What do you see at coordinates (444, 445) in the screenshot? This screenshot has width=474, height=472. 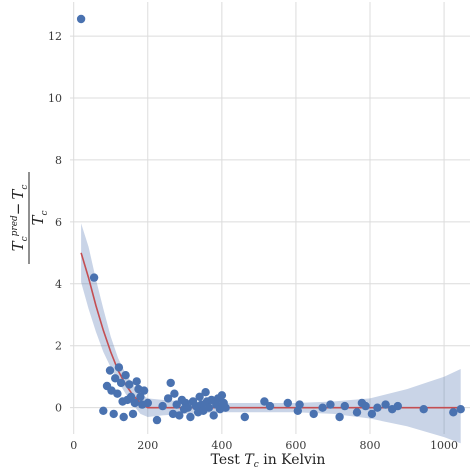 I see `x-tick-label-5: 1000` at bounding box center [444, 445].